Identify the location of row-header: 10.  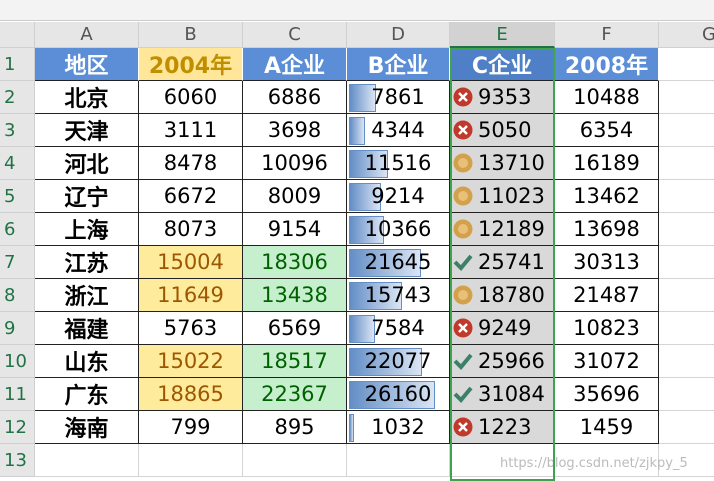
(17, 361).